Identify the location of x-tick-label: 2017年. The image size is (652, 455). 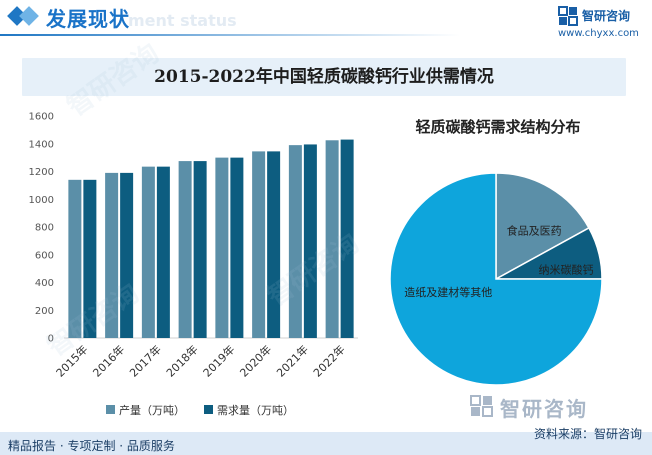
(145, 360).